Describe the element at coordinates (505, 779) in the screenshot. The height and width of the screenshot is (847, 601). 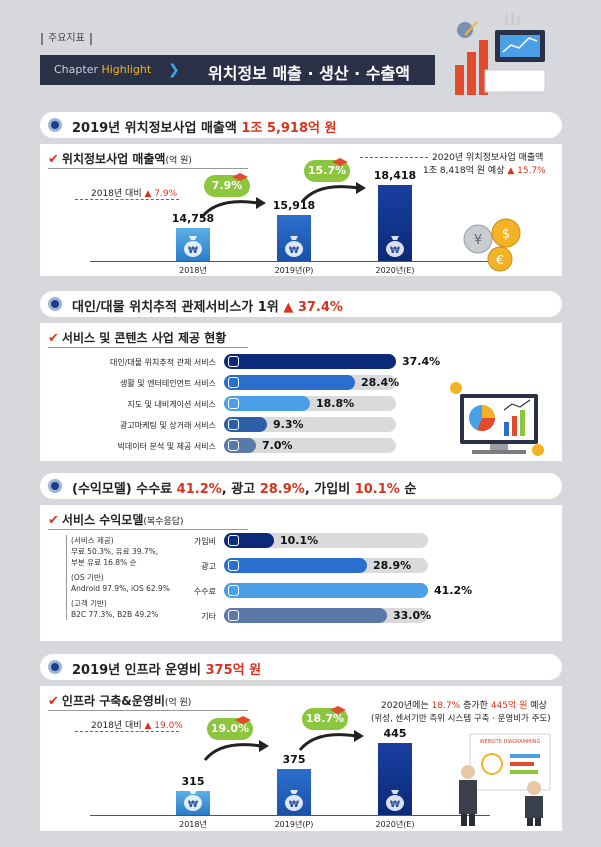
I see `presentation-people-icon: WEBSITE DIAGRAMMING` at that location.